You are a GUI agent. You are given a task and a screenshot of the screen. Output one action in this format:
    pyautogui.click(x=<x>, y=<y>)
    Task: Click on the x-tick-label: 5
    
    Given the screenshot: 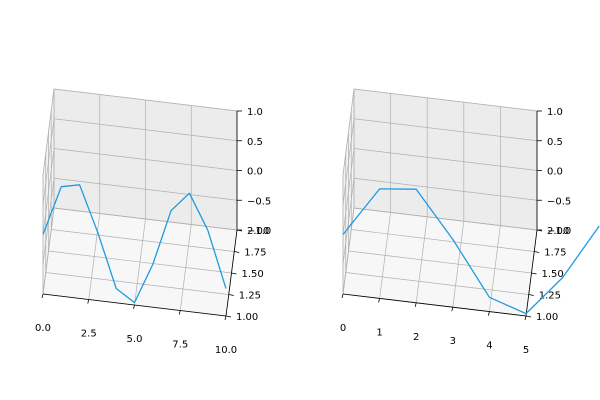 What is the action you would take?
    pyautogui.click(x=526, y=350)
    